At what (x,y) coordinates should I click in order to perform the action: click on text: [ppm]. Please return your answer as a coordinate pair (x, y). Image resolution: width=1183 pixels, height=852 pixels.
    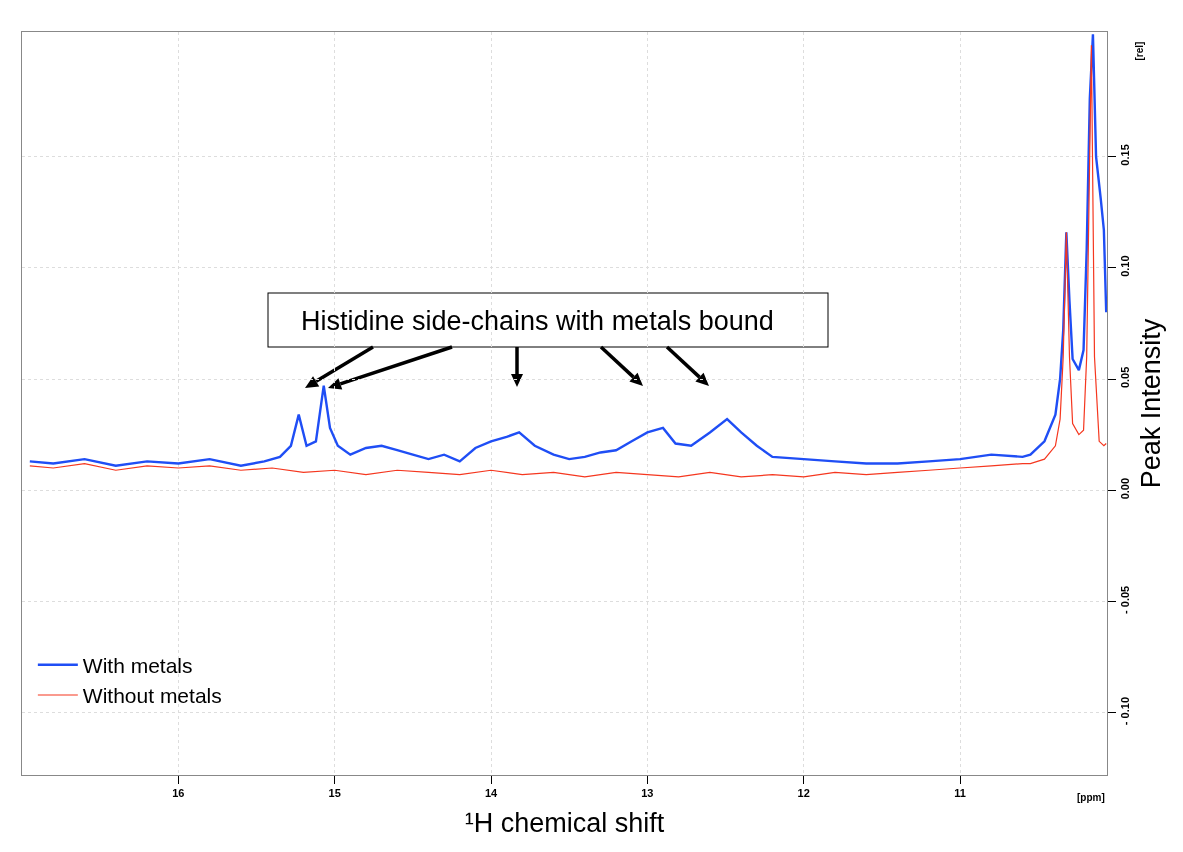
    Looking at the image, I should click on (1091, 797).